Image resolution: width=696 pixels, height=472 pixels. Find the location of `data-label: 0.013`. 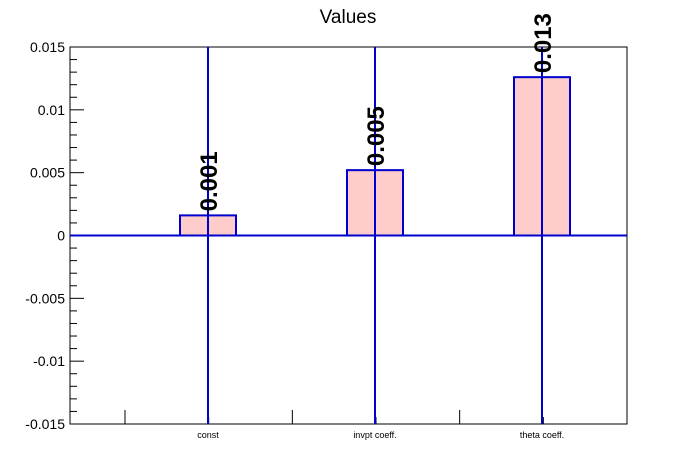

data-label: 0.013 is located at coordinates (543, 43).